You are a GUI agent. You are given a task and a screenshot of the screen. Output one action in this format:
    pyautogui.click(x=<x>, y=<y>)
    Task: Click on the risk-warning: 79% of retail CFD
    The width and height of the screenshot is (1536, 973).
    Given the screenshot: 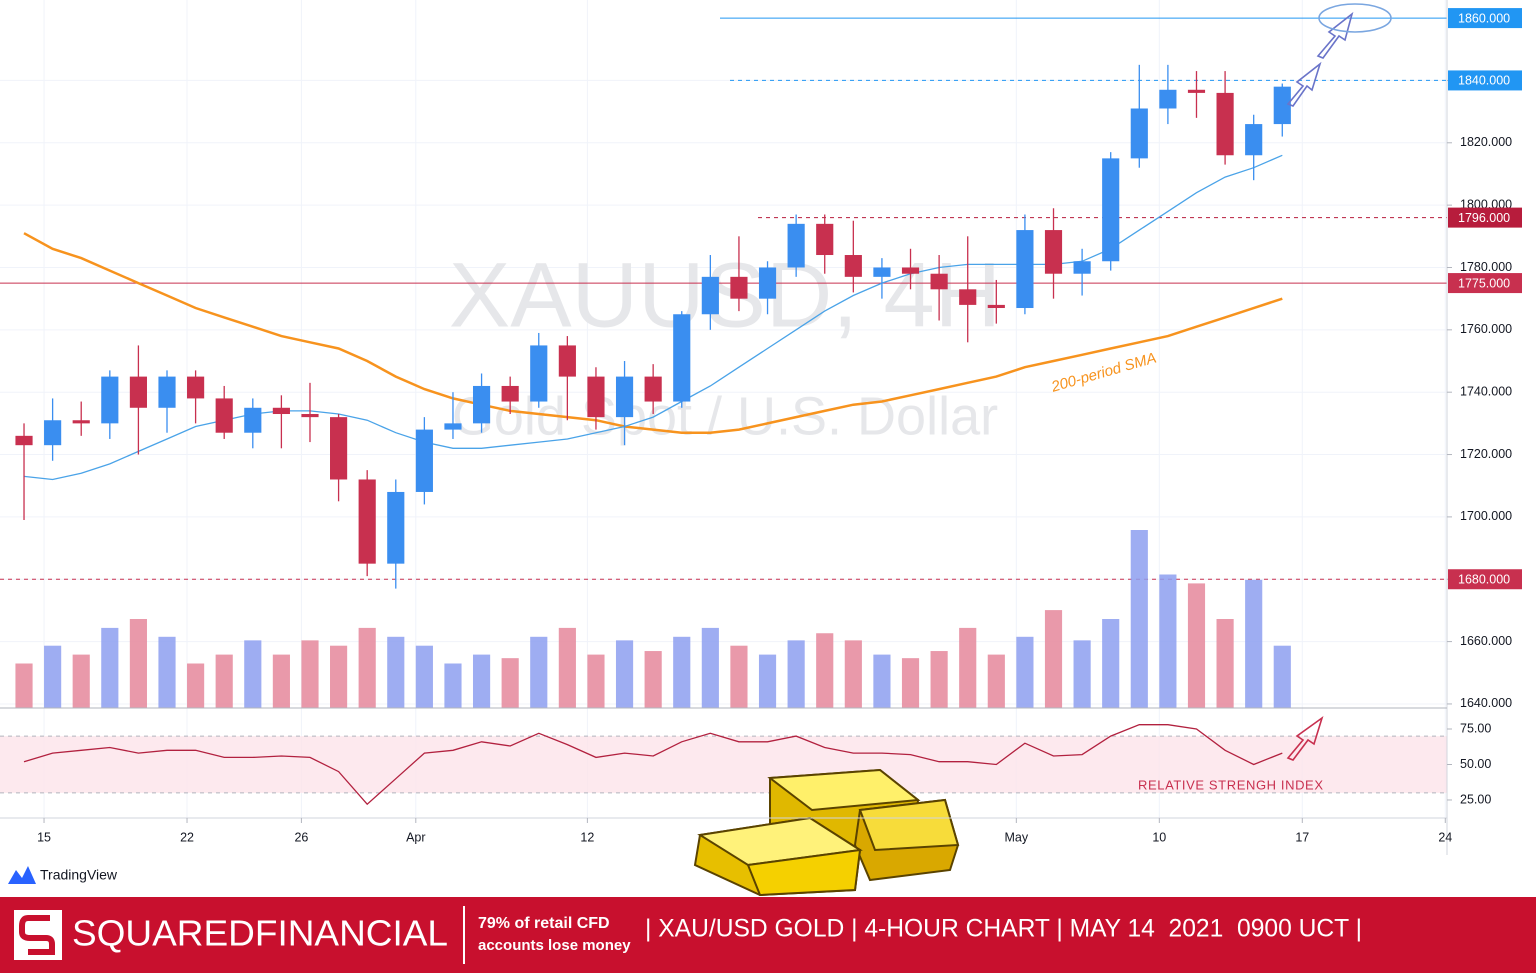 What is the action you would take?
    pyautogui.click(x=544, y=923)
    